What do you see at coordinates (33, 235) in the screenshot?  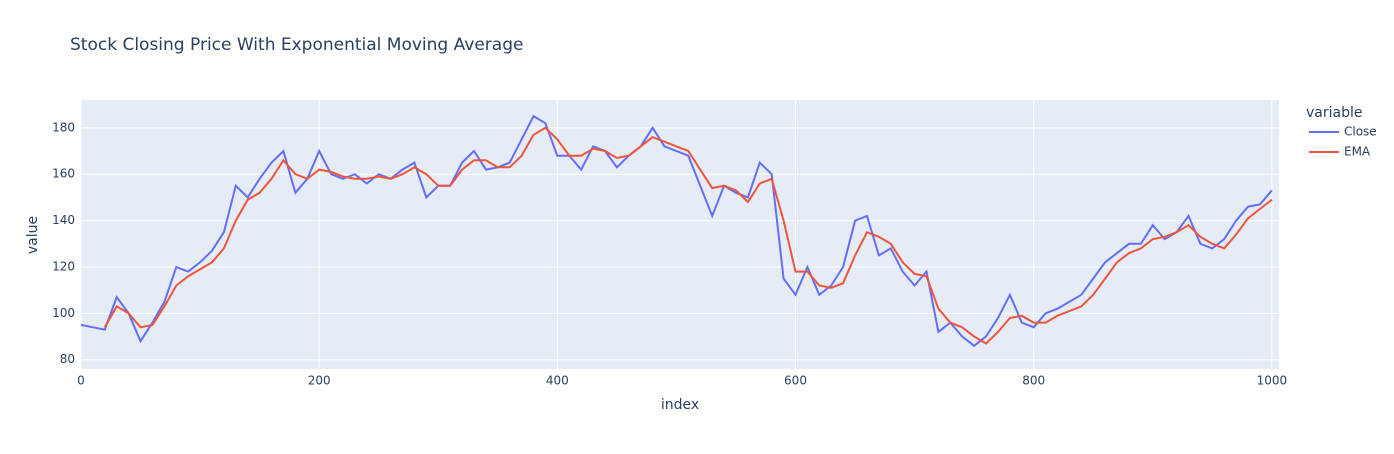 I see `y-axis-title: value` at bounding box center [33, 235].